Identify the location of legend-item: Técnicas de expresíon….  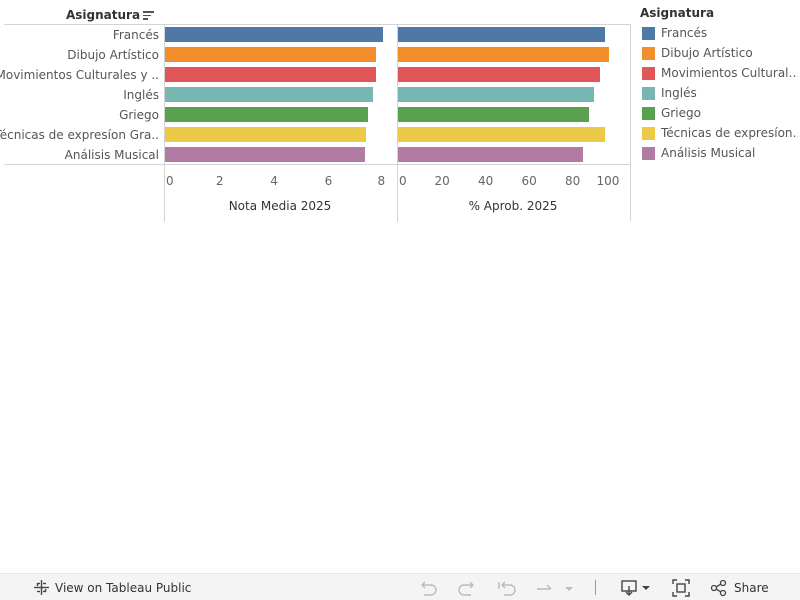
(720, 133).